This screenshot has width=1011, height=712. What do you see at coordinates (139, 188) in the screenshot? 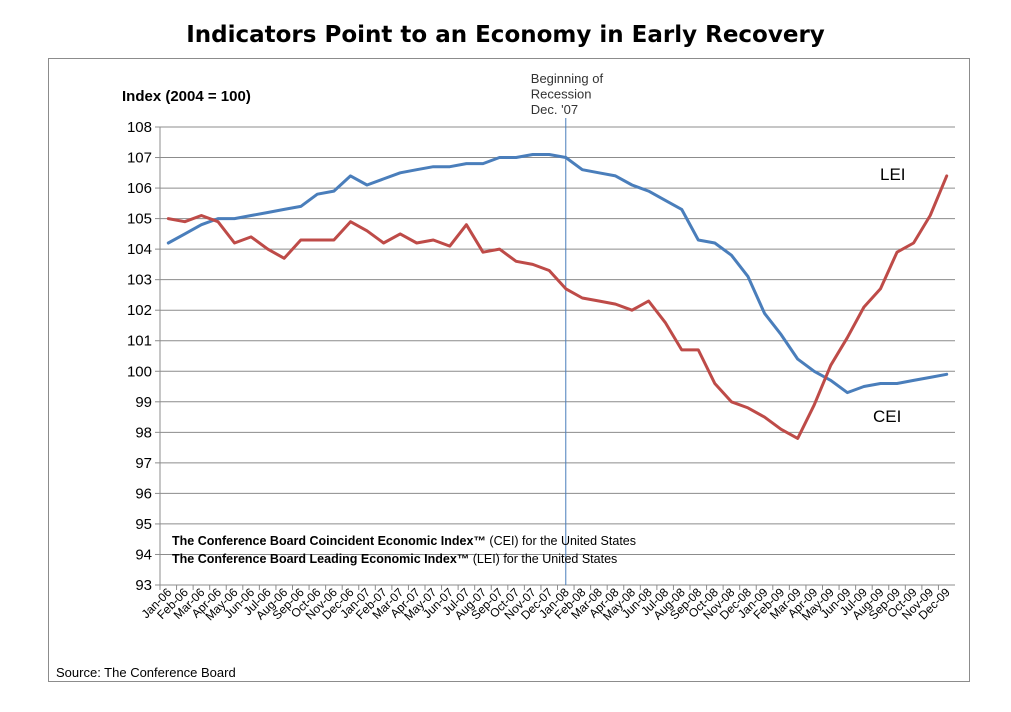
I see `y-tick-label: 106` at bounding box center [139, 188].